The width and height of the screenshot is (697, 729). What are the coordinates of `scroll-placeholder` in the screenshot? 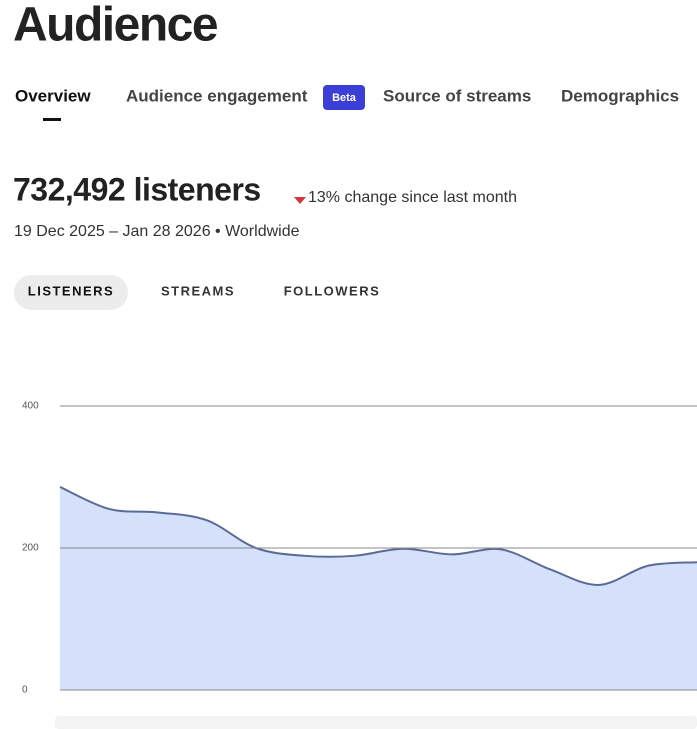 It's located at (376, 722).